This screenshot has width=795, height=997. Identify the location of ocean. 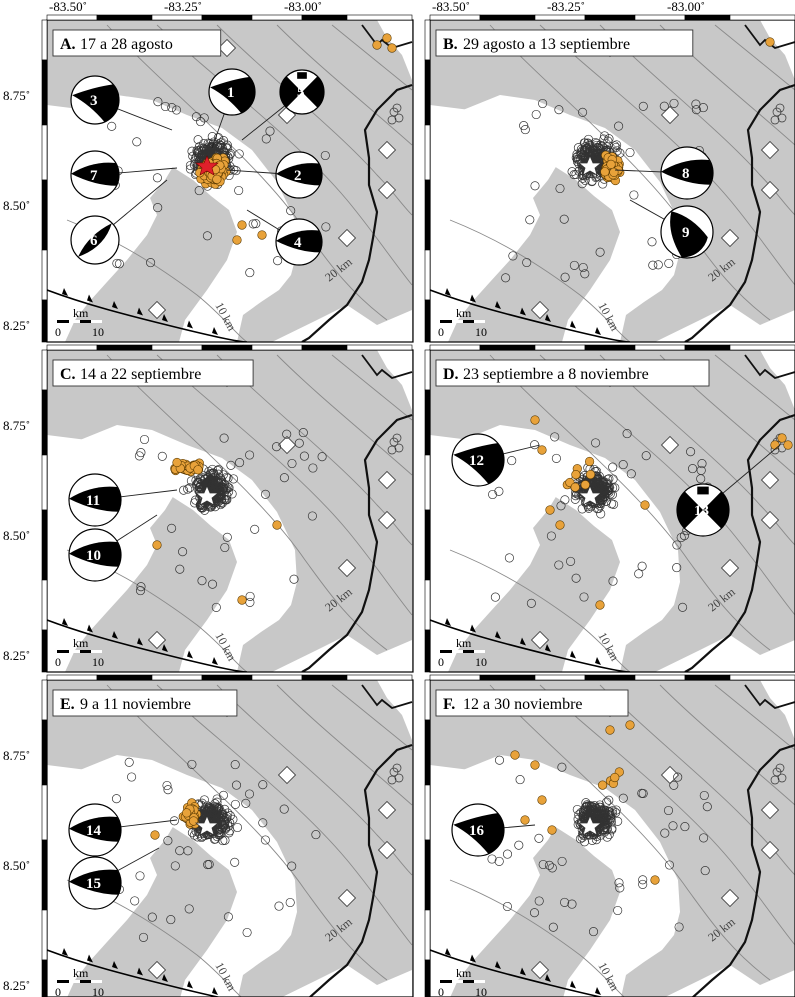
(495, 223).